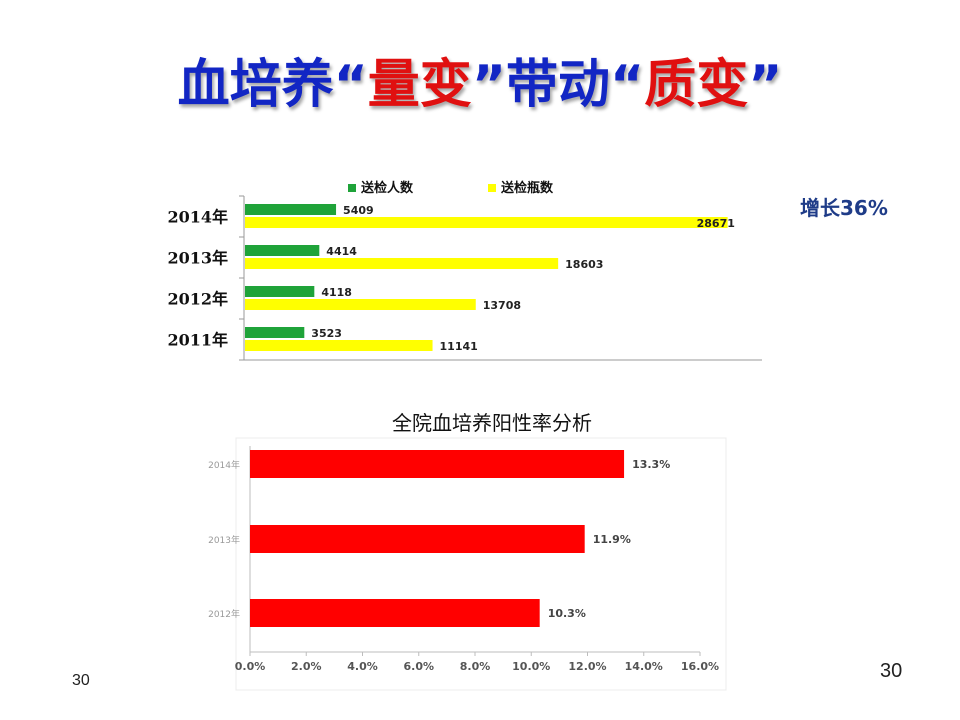 The width and height of the screenshot is (960, 720). Describe the element at coordinates (387, 188) in the screenshot. I see `legend-label-0: 送检人数` at that location.